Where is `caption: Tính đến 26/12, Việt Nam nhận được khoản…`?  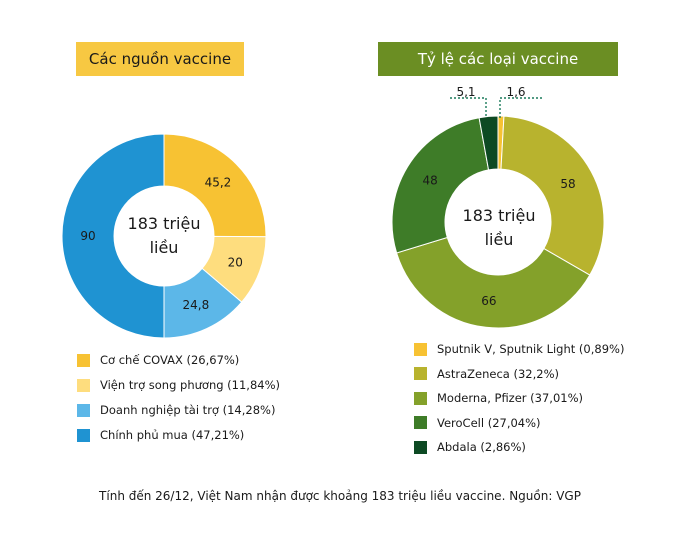 caption: Tính đến 26/12, Việt Nam nhận được khoản… is located at coordinates (340, 496).